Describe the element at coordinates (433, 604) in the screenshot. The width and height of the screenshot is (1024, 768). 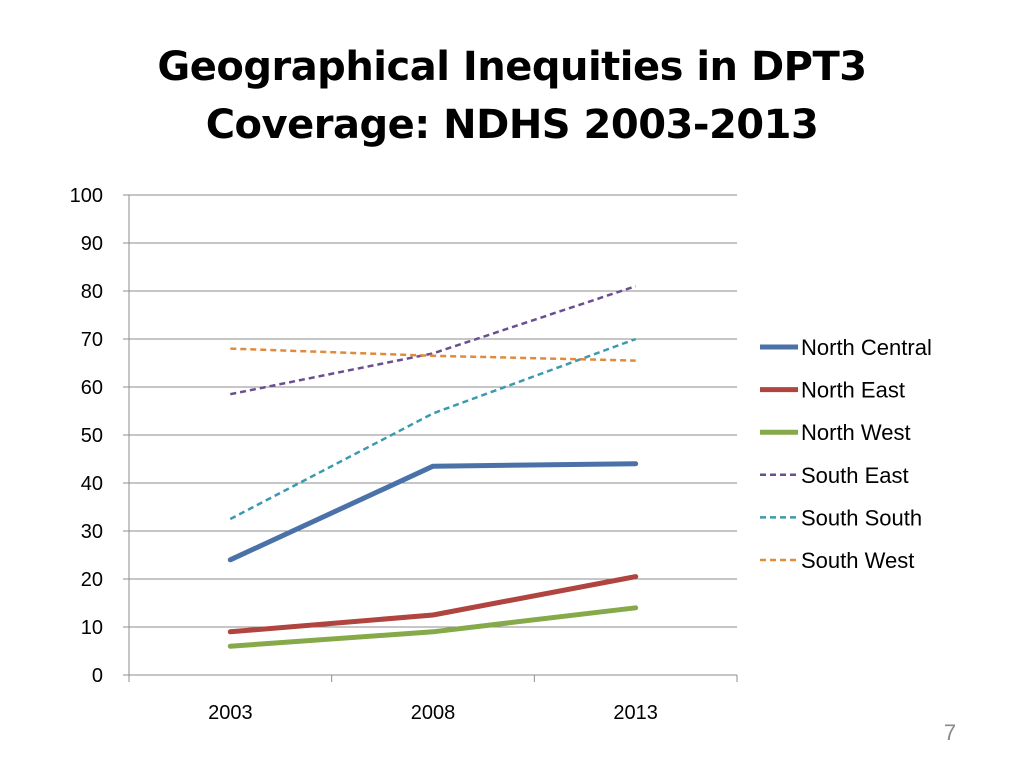
I see `series-line-north-east` at that location.